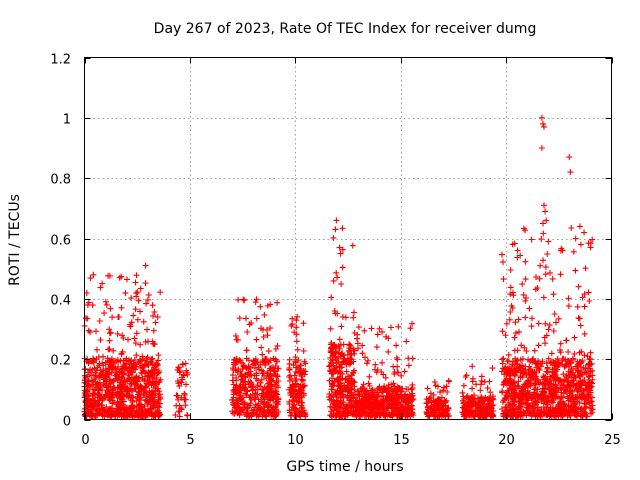 The width and height of the screenshot is (640, 480). I want to click on y-tick-label: 0, so click(67, 422).